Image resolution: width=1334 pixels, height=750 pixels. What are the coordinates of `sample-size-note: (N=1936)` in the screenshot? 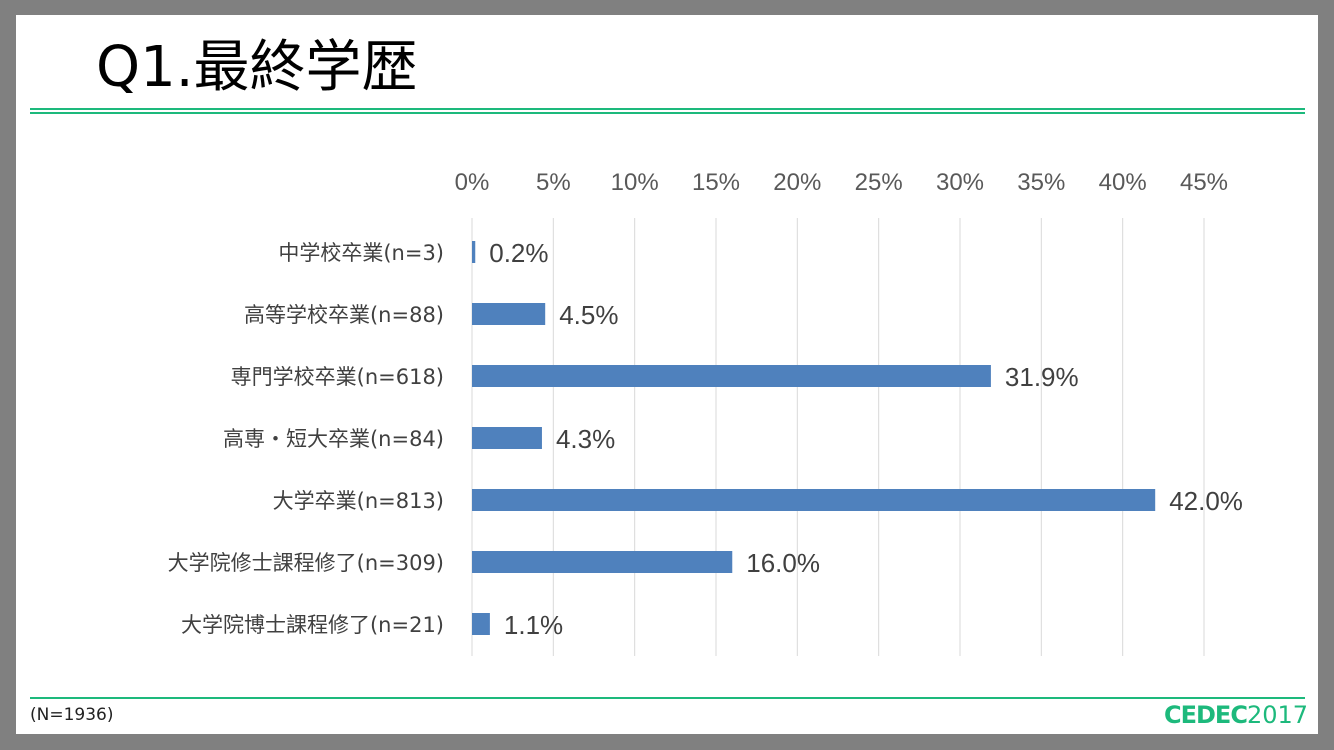 It's located at (72, 715).